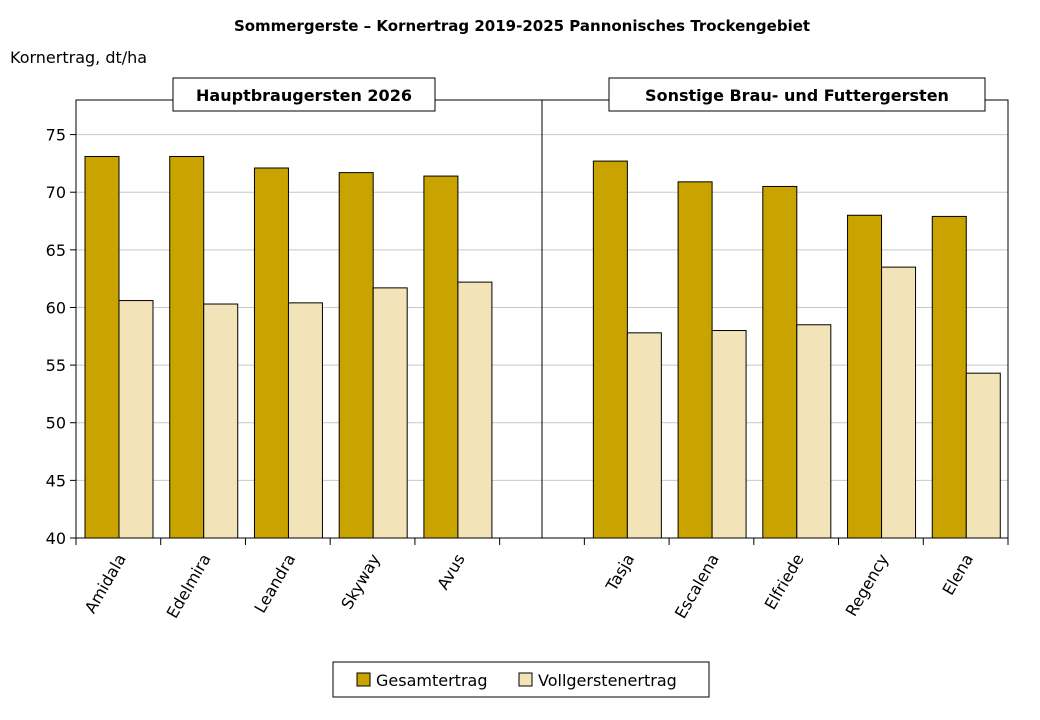 The height and width of the screenshot is (720, 1040). What do you see at coordinates (56, 480) in the screenshot?
I see `y-tick-label: 45` at bounding box center [56, 480].